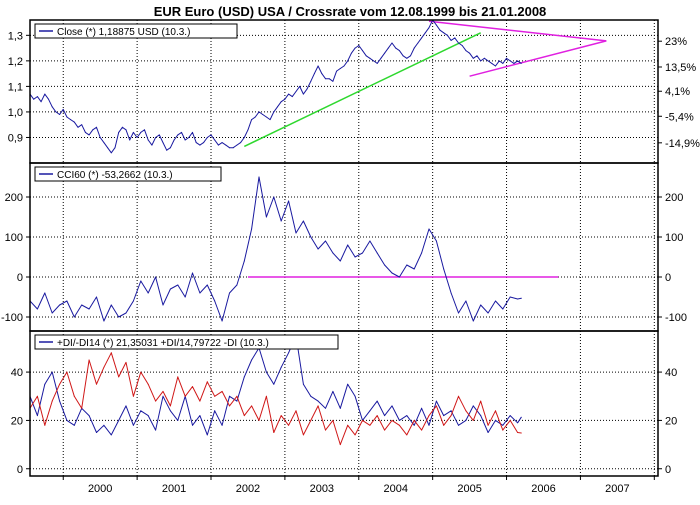 The image size is (700, 505). What do you see at coordinates (17, 373) in the screenshot?
I see `left-tick-label: 40` at bounding box center [17, 373].